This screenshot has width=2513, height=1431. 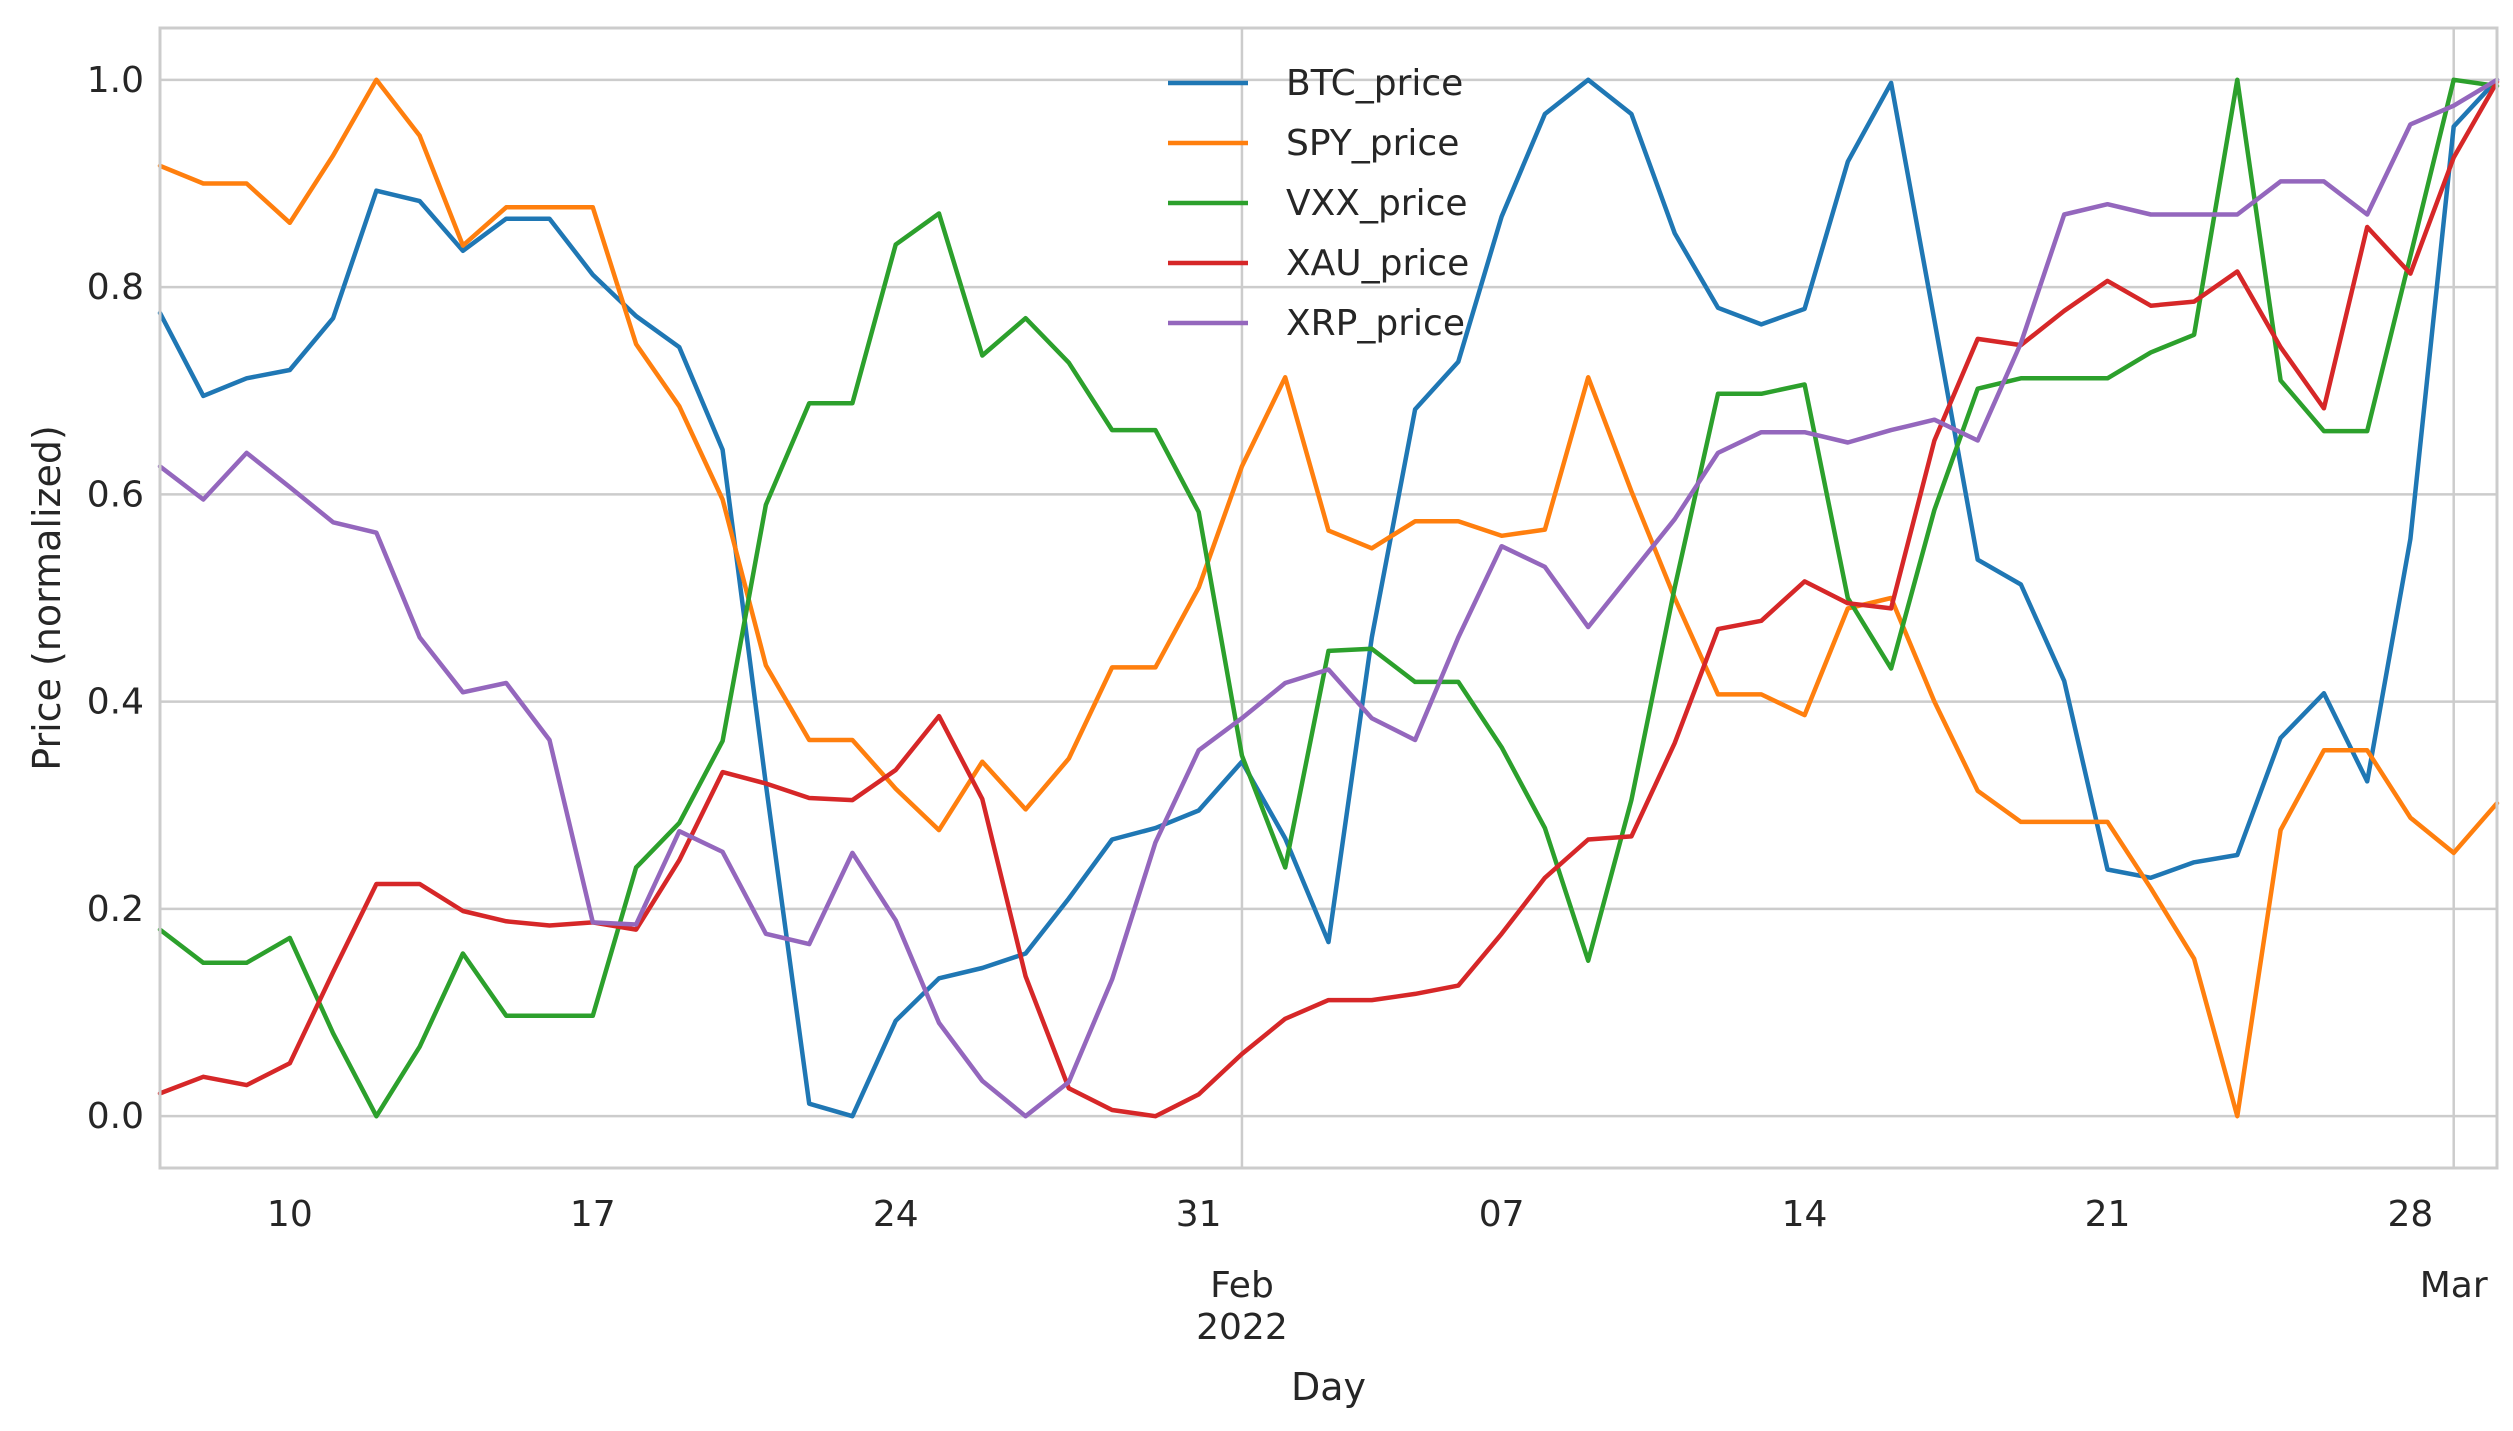 I want to click on legend-label: SPY_price, so click(x=1372, y=143).